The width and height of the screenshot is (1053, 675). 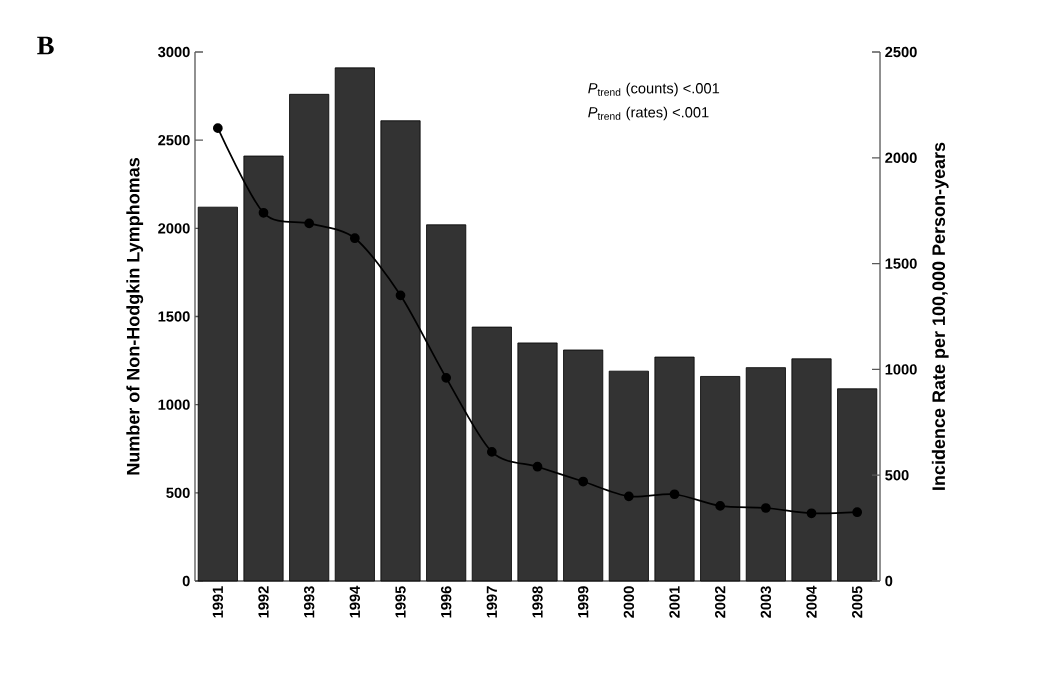 What do you see at coordinates (45, 45) in the screenshot?
I see `chart-title: B` at bounding box center [45, 45].